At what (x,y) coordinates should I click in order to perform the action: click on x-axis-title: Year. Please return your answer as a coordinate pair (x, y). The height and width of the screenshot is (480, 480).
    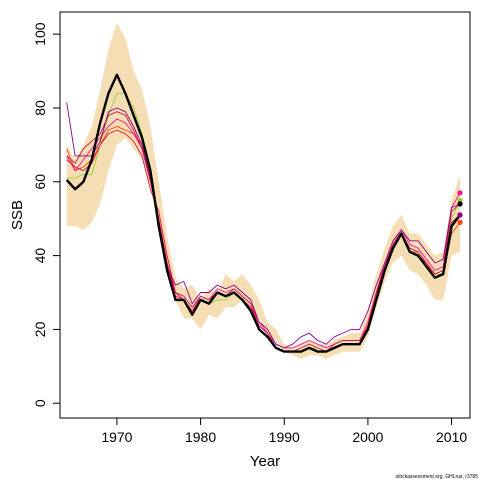
    Looking at the image, I should click on (265, 461).